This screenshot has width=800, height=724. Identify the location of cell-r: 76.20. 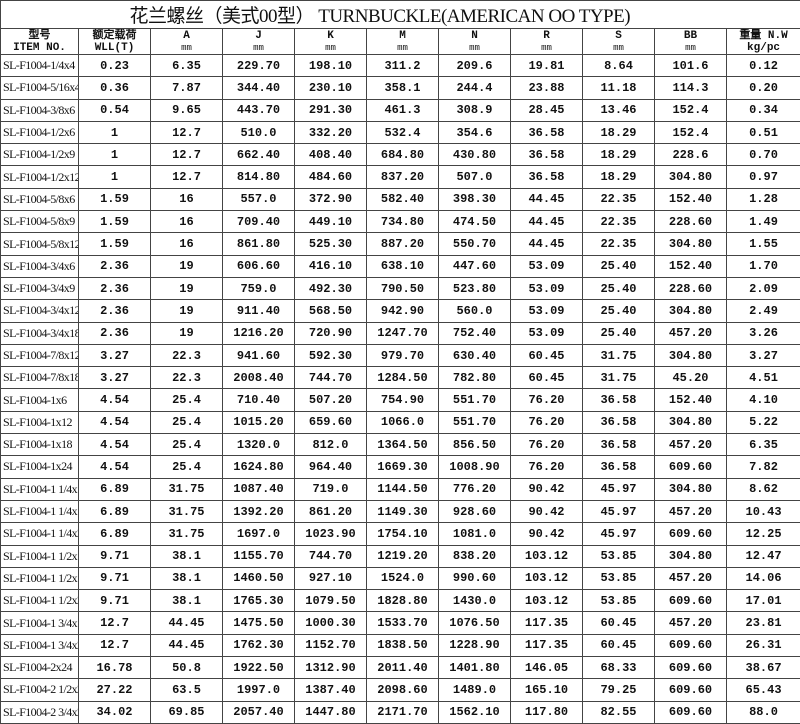
(547, 445).